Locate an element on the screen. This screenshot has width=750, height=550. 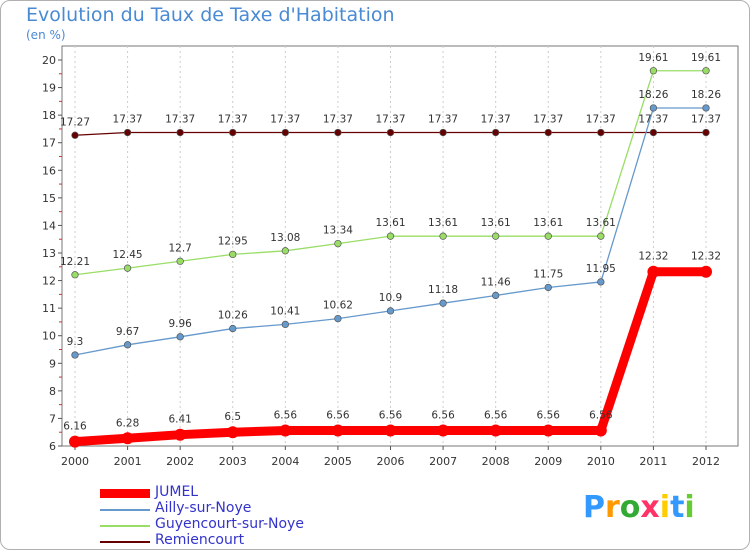
data-label: 12.95 is located at coordinates (233, 241).